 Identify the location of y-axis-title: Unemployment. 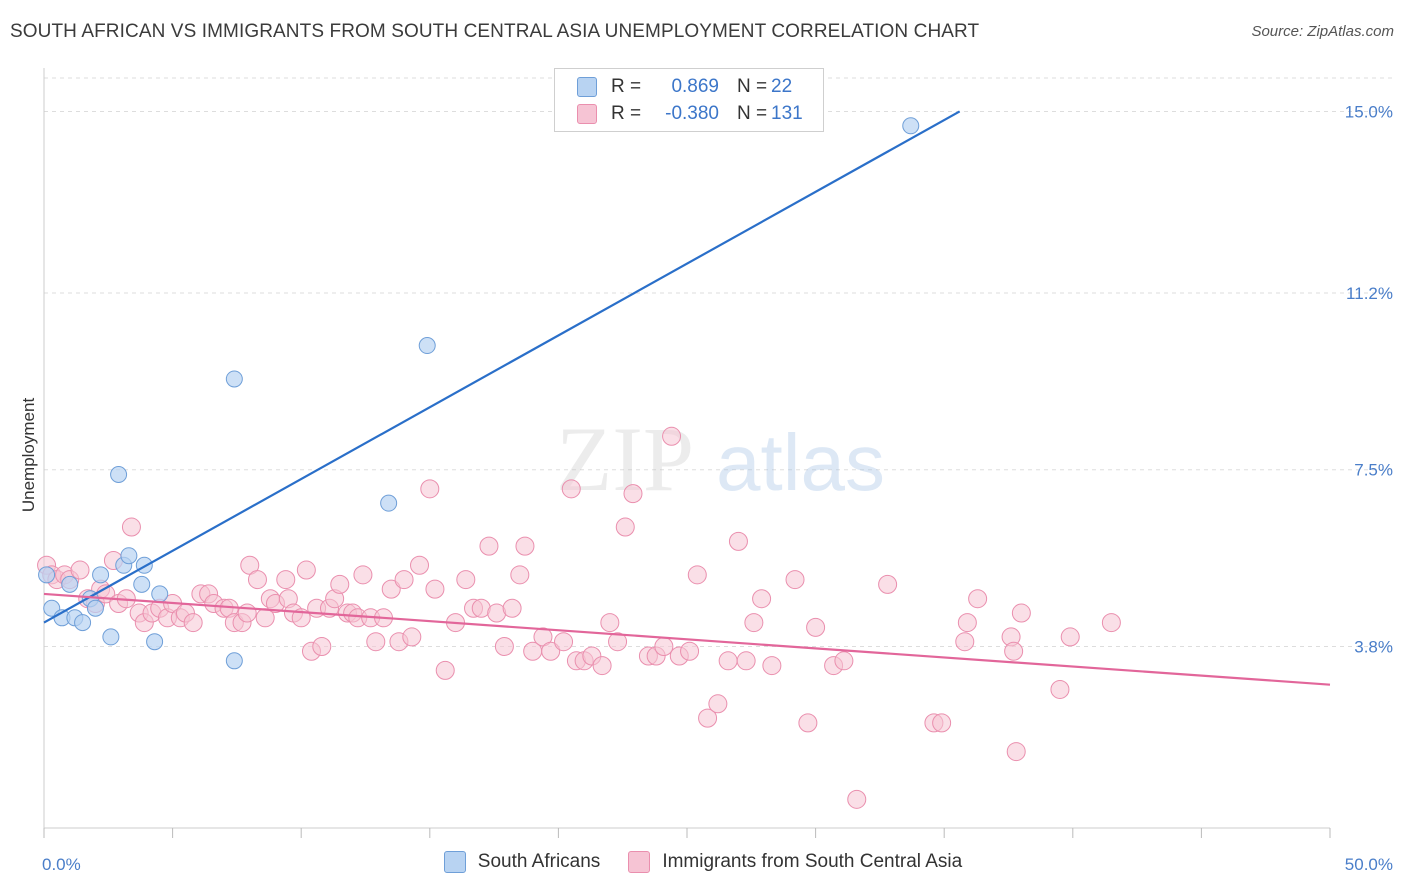
(28, 455).